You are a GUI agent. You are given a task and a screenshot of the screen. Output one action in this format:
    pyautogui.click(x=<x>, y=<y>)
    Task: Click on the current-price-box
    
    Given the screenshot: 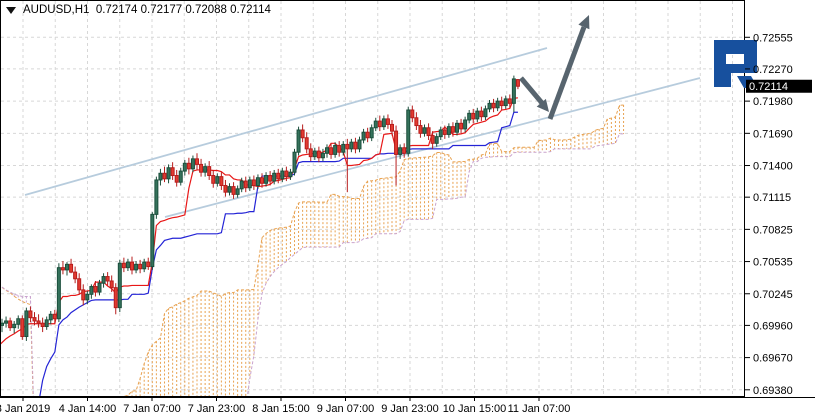 What is the action you would take?
    pyautogui.click(x=779, y=86)
    